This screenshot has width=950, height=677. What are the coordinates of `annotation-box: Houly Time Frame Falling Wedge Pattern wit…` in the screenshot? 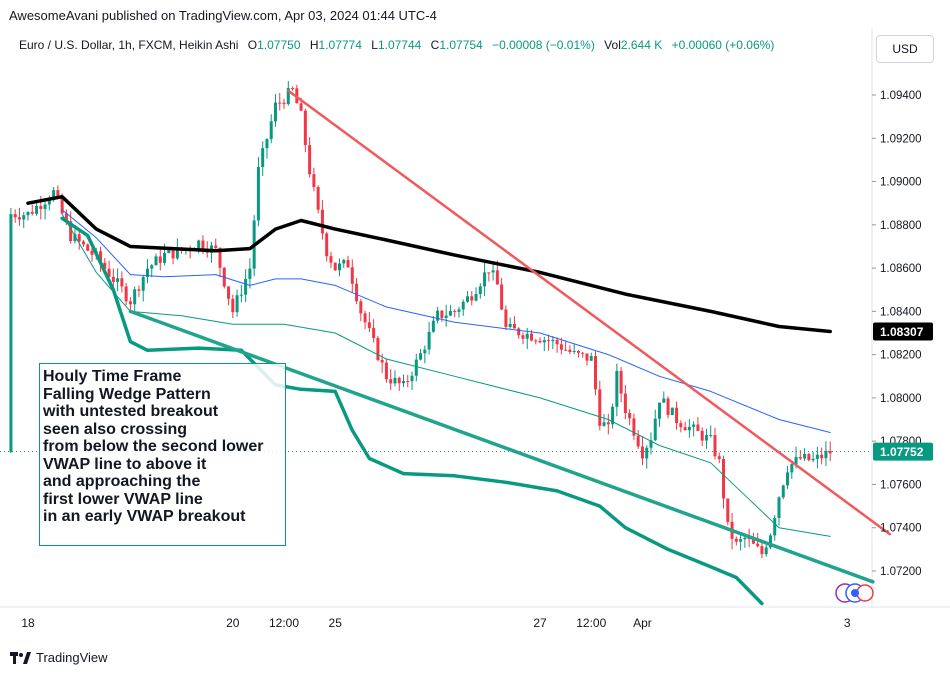 It's located at (162, 454).